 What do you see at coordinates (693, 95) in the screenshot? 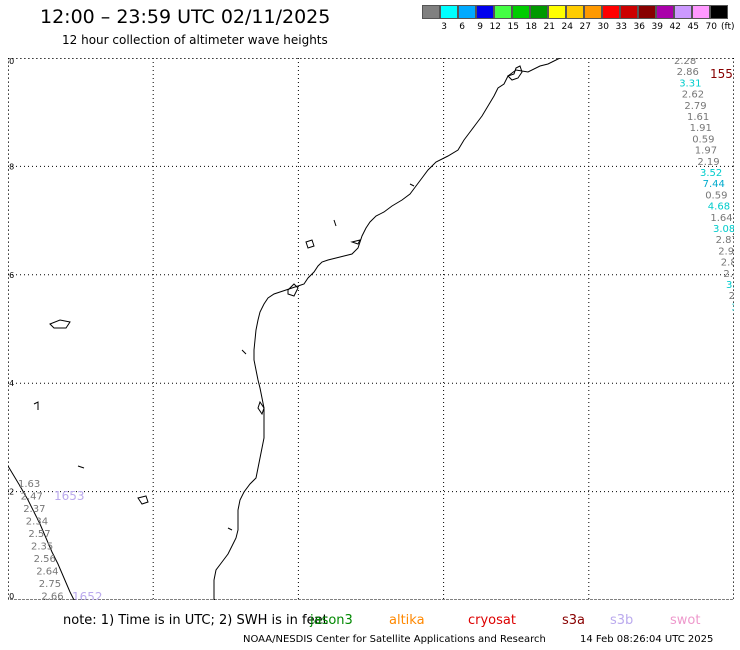
I see `swh-value-label: 2.62` at bounding box center [693, 95].